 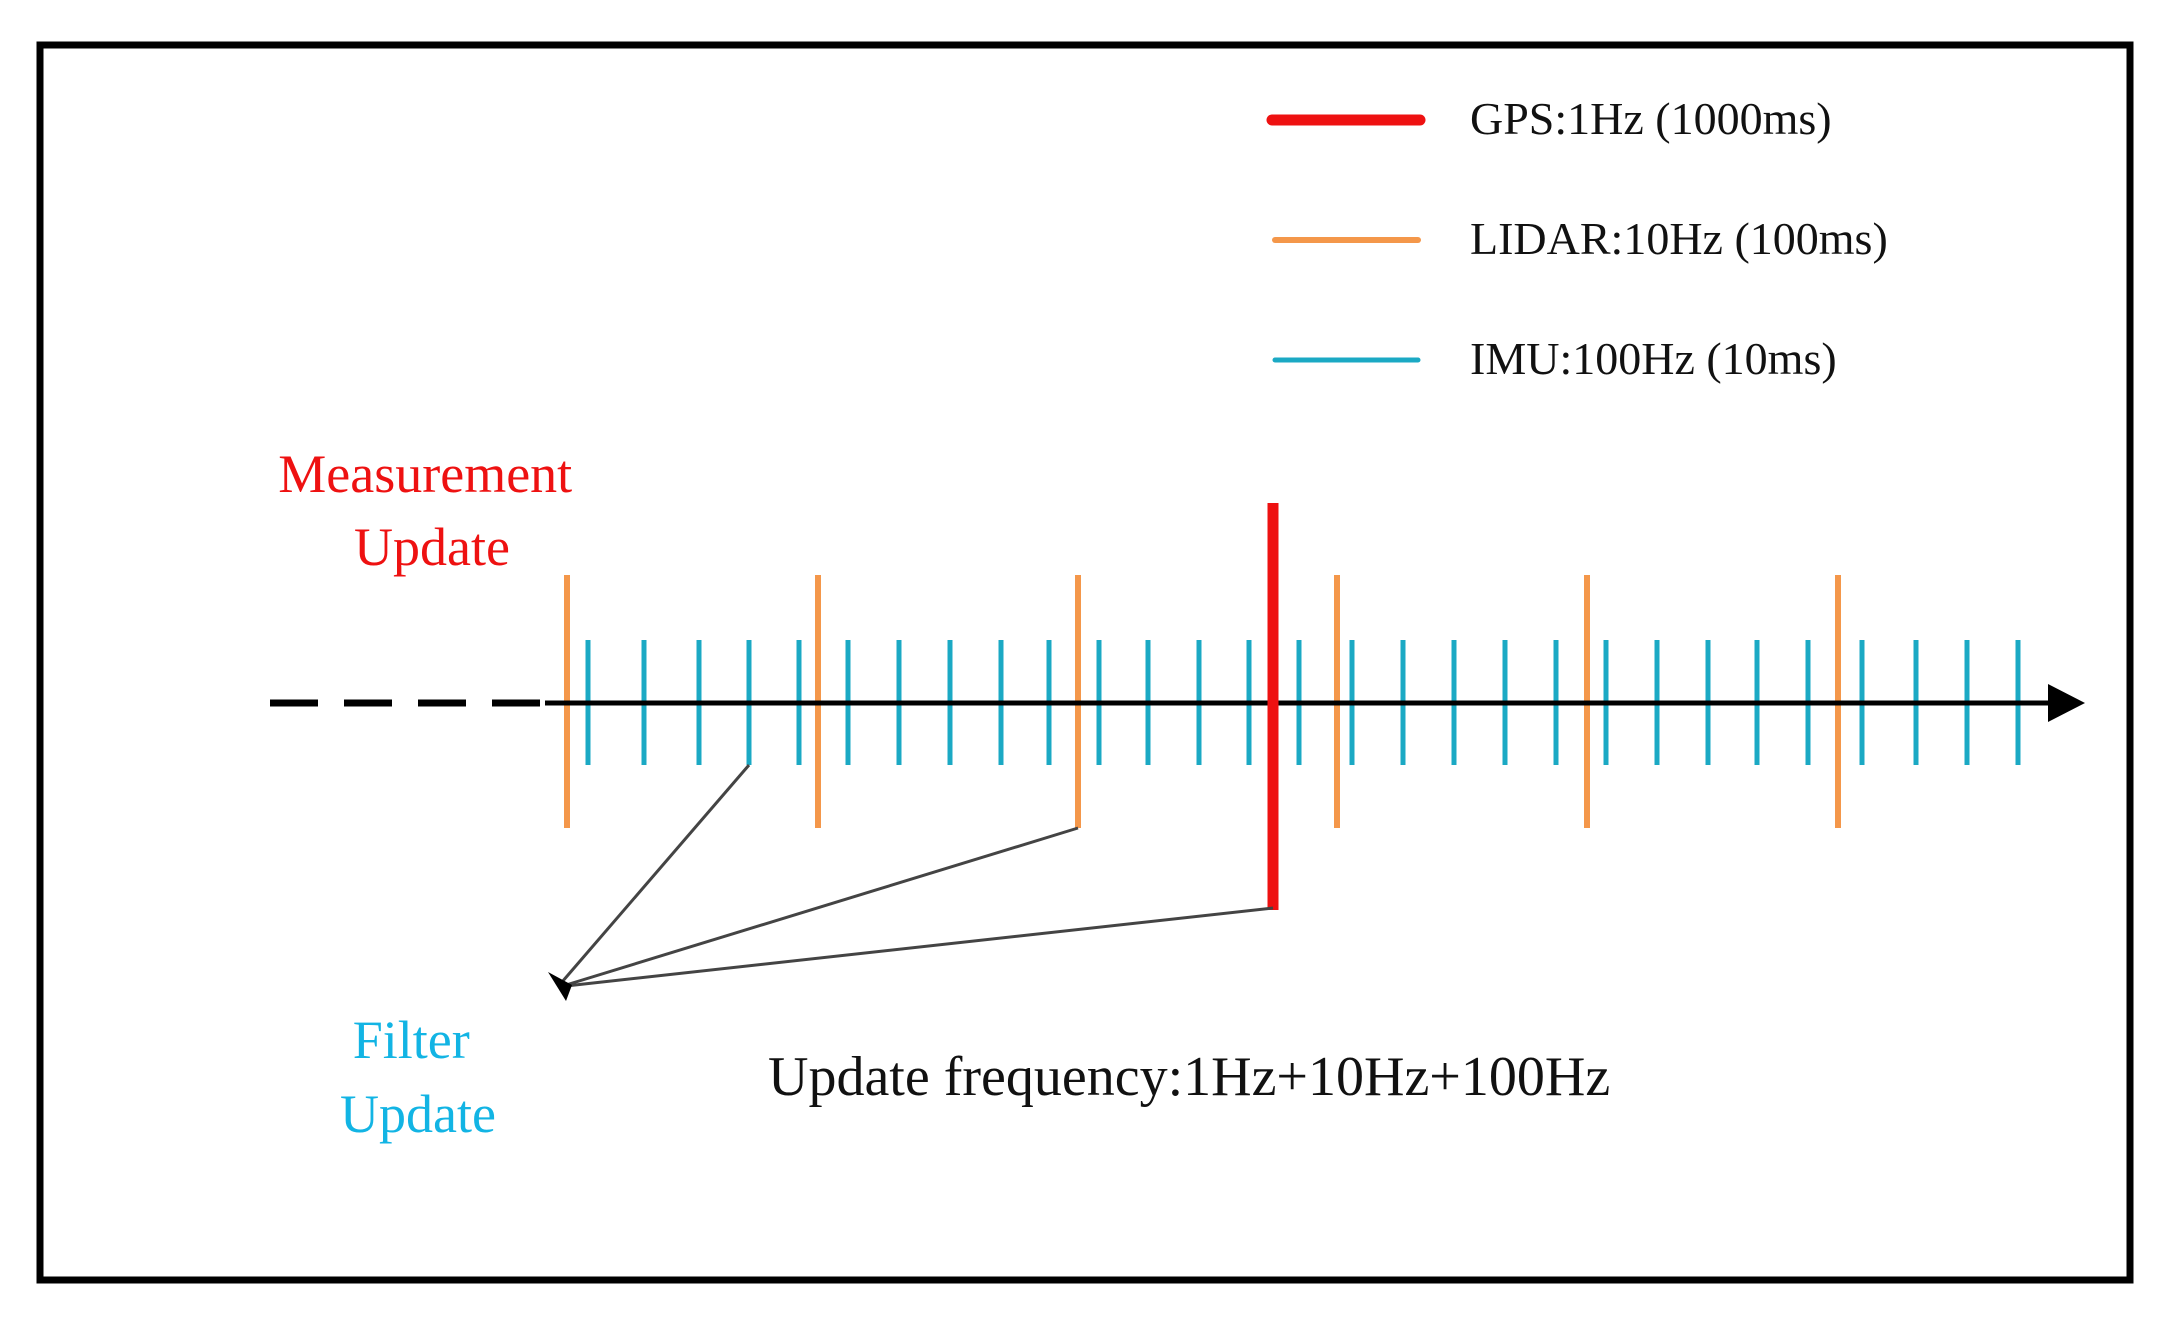 I want to click on arrow-from-lidar, so click(x=822, y=906).